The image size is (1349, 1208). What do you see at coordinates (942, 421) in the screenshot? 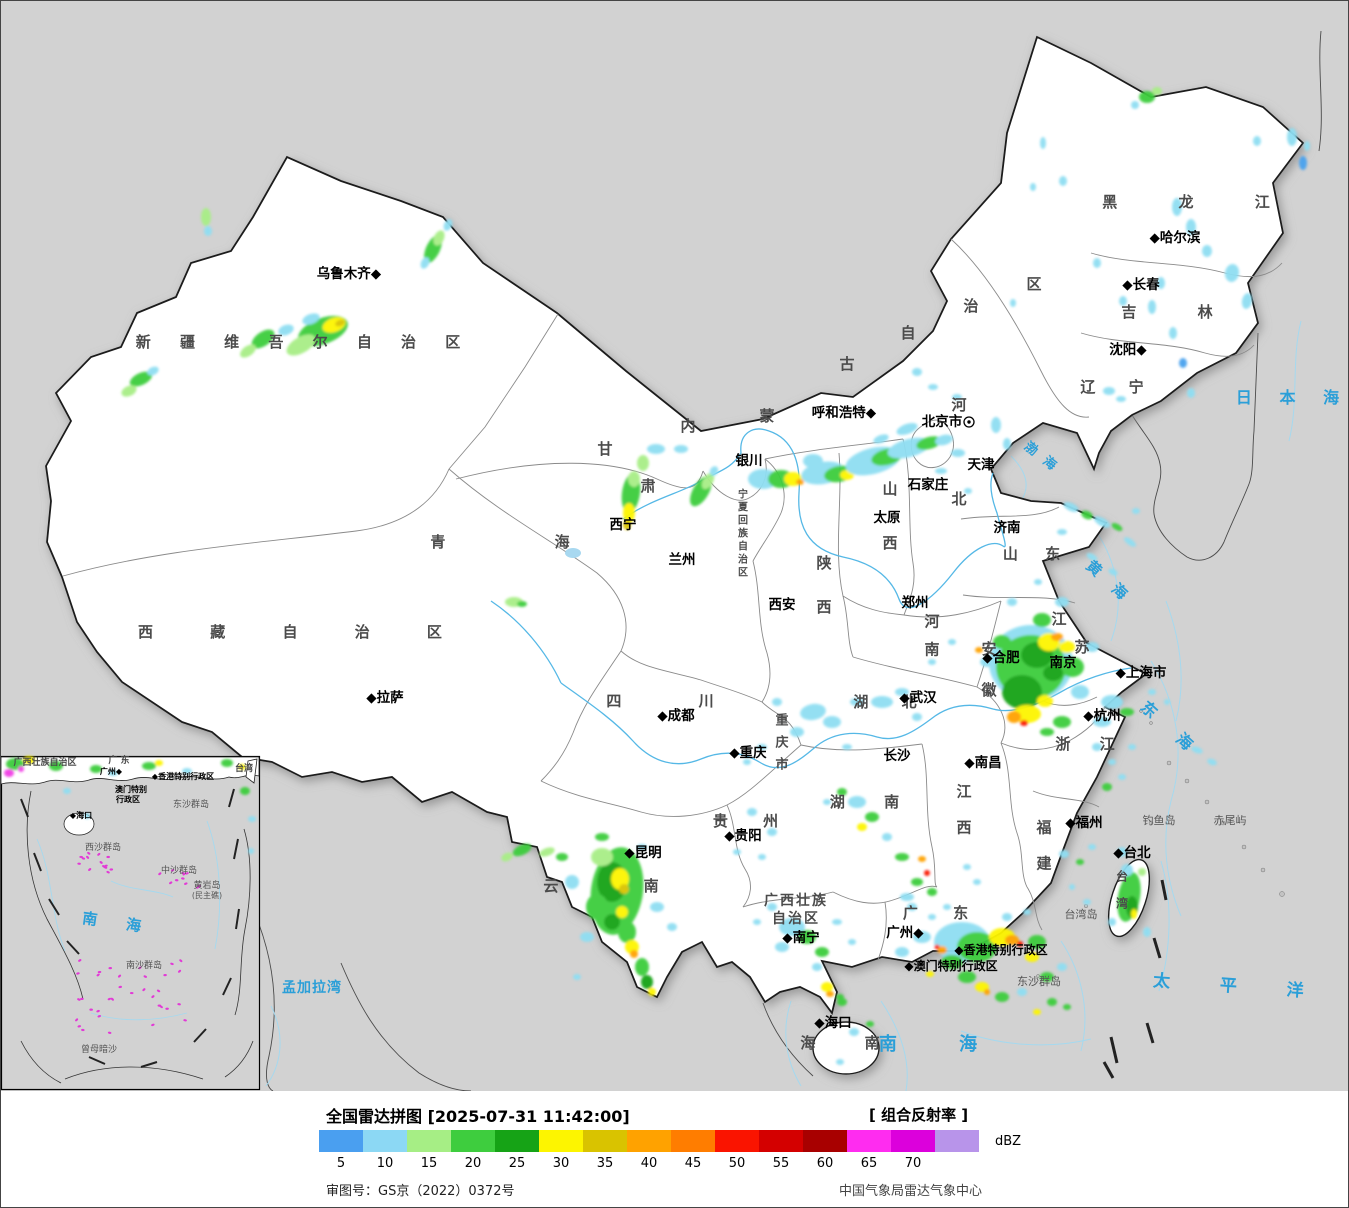
I see `city-label: 北京市` at bounding box center [942, 421].